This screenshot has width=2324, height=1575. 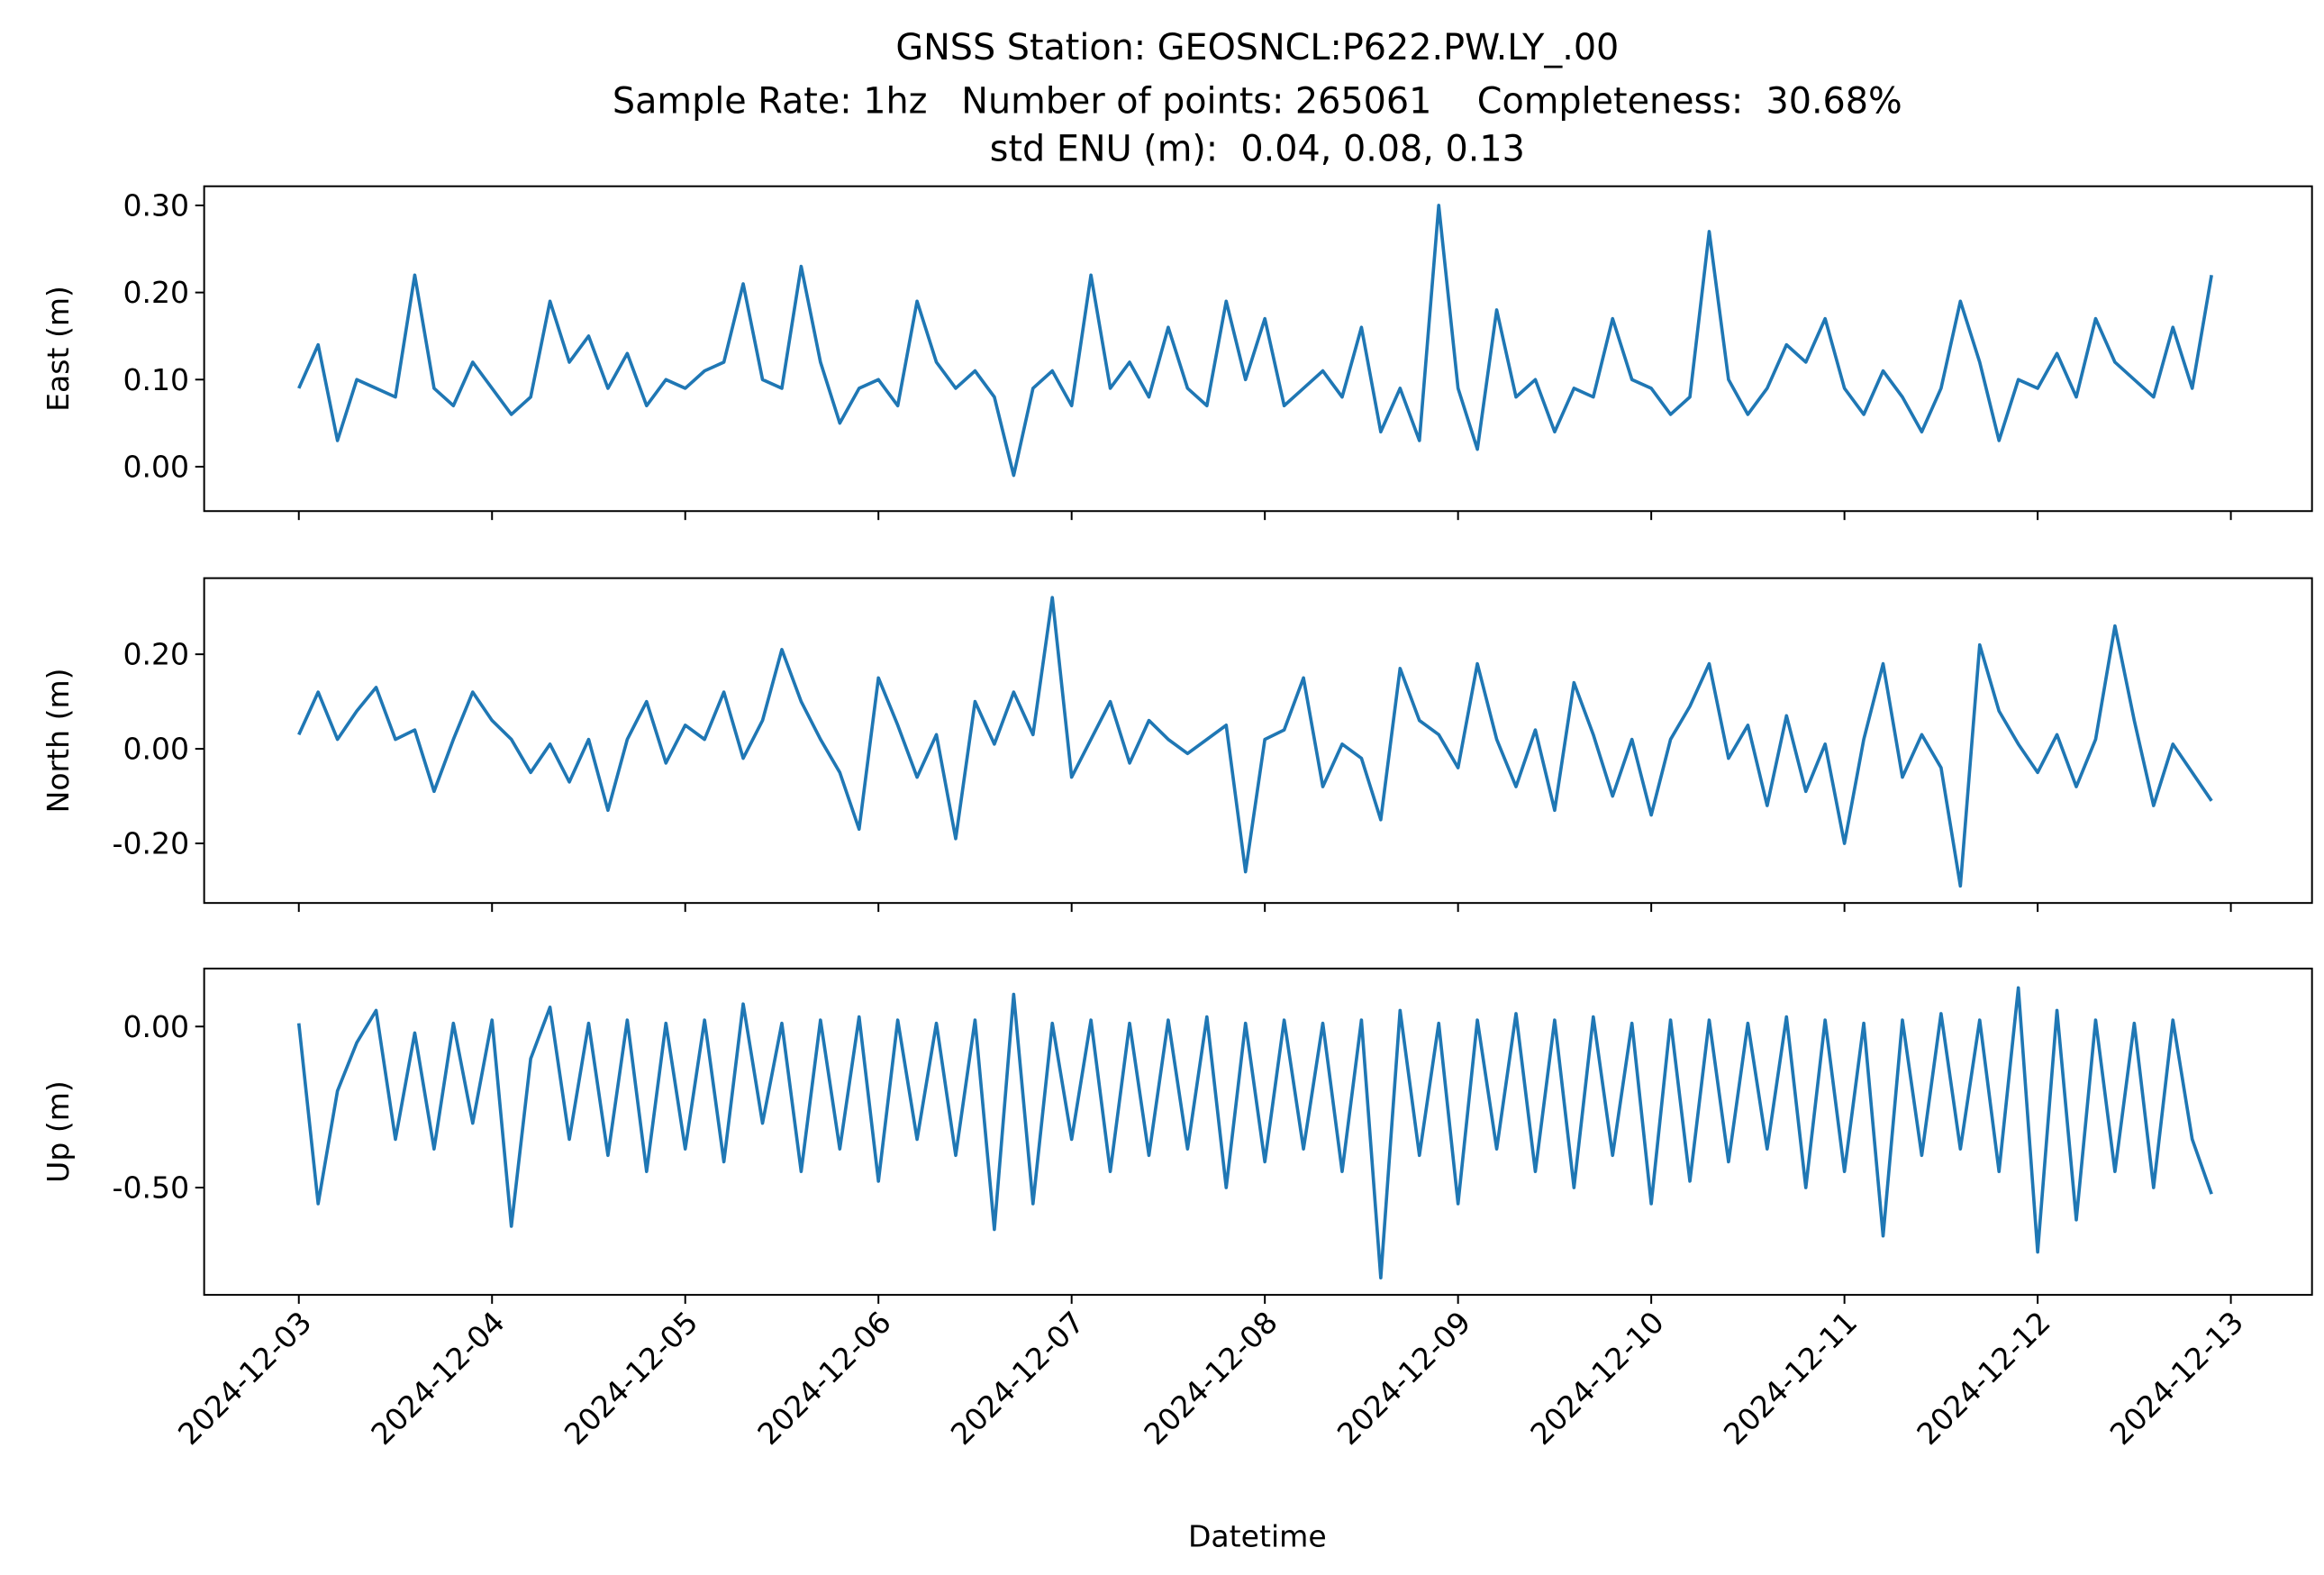 I want to click on y-axis-label: North (m), so click(x=59, y=740).